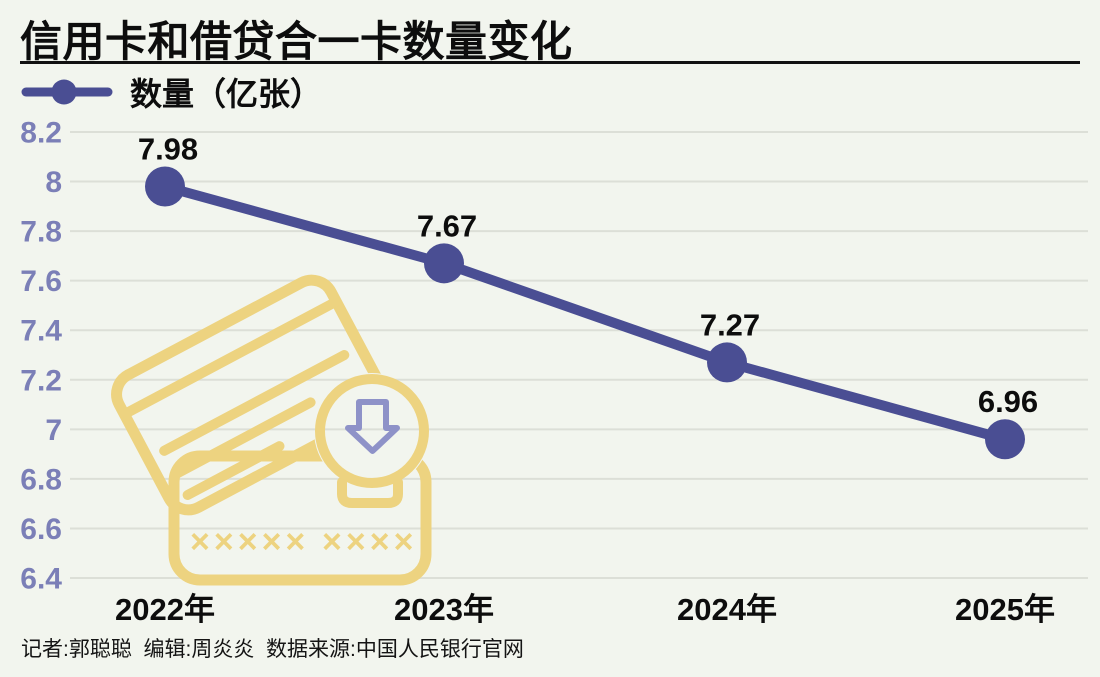 The image size is (1100, 677). I want to click on legend-label: 数量（亿张）, so click(226, 94).